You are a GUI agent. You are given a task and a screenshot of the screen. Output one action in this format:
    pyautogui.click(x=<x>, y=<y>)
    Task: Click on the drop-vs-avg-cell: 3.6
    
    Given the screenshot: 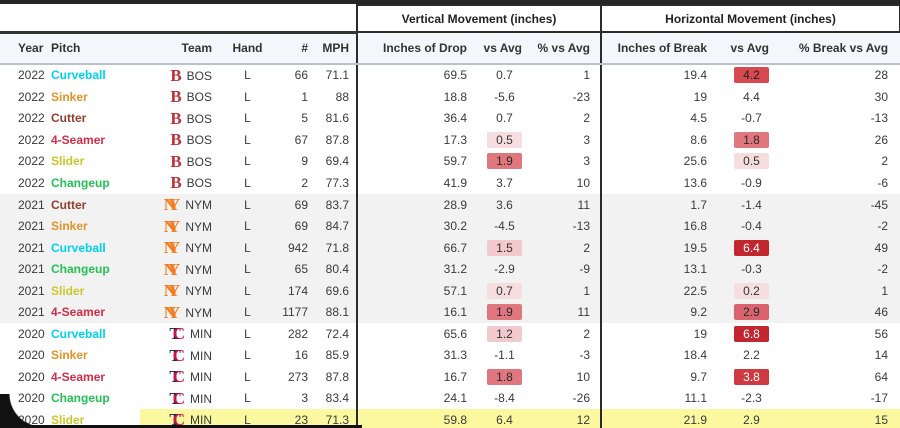 What is the action you would take?
    pyautogui.click(x=501, y=204)
    